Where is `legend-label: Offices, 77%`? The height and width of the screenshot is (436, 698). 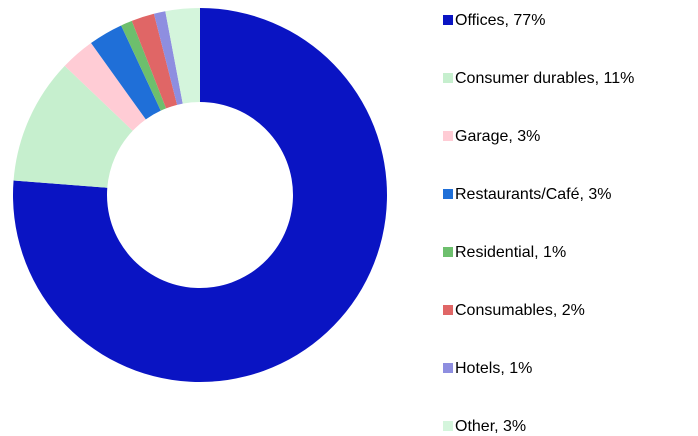 legend-label: Offices, 77% is located at coordinates (500, 20).